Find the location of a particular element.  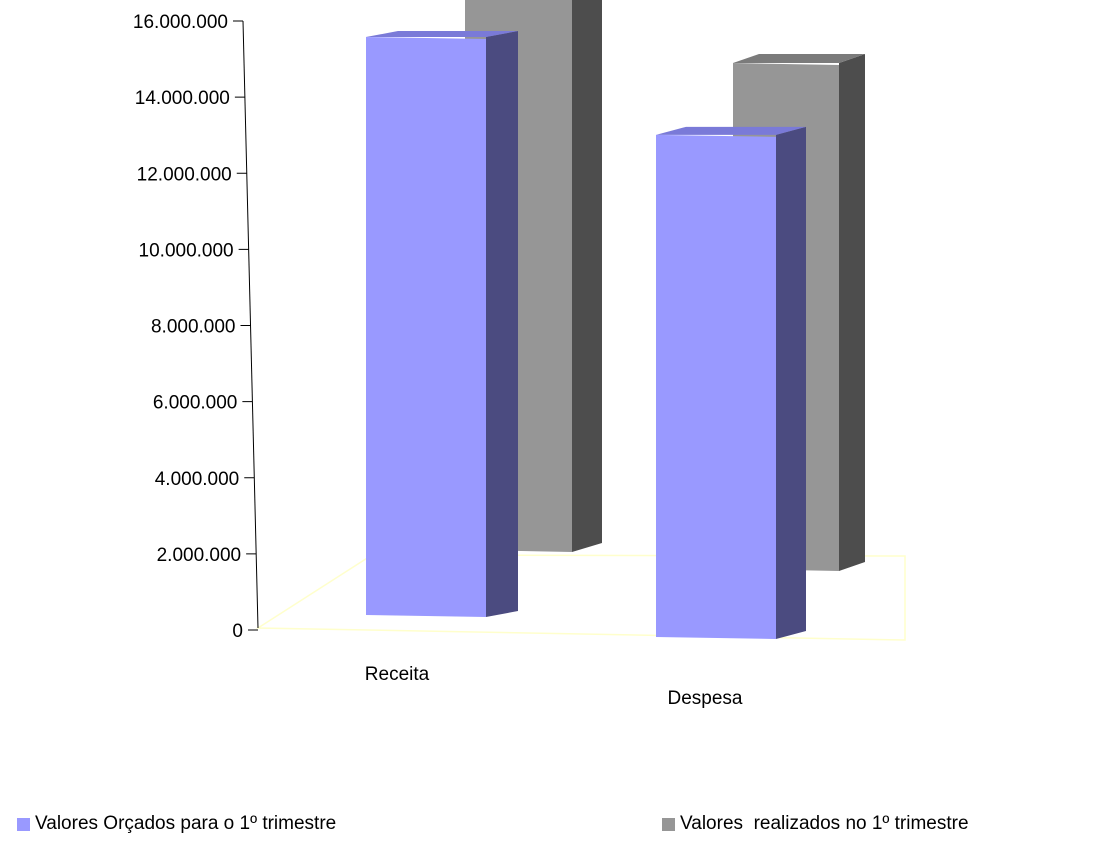

bar-orcados-despesa is located at coordinates (731, 382).